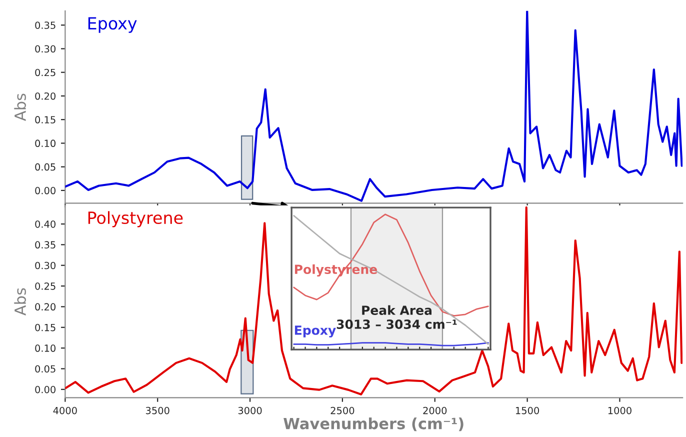 This screenshot has height=437, width=686. What do you see at coordinates (45, 224) in the screenshot?
I see `y-tick-label: 0.40` at bounding box center [45, 224].